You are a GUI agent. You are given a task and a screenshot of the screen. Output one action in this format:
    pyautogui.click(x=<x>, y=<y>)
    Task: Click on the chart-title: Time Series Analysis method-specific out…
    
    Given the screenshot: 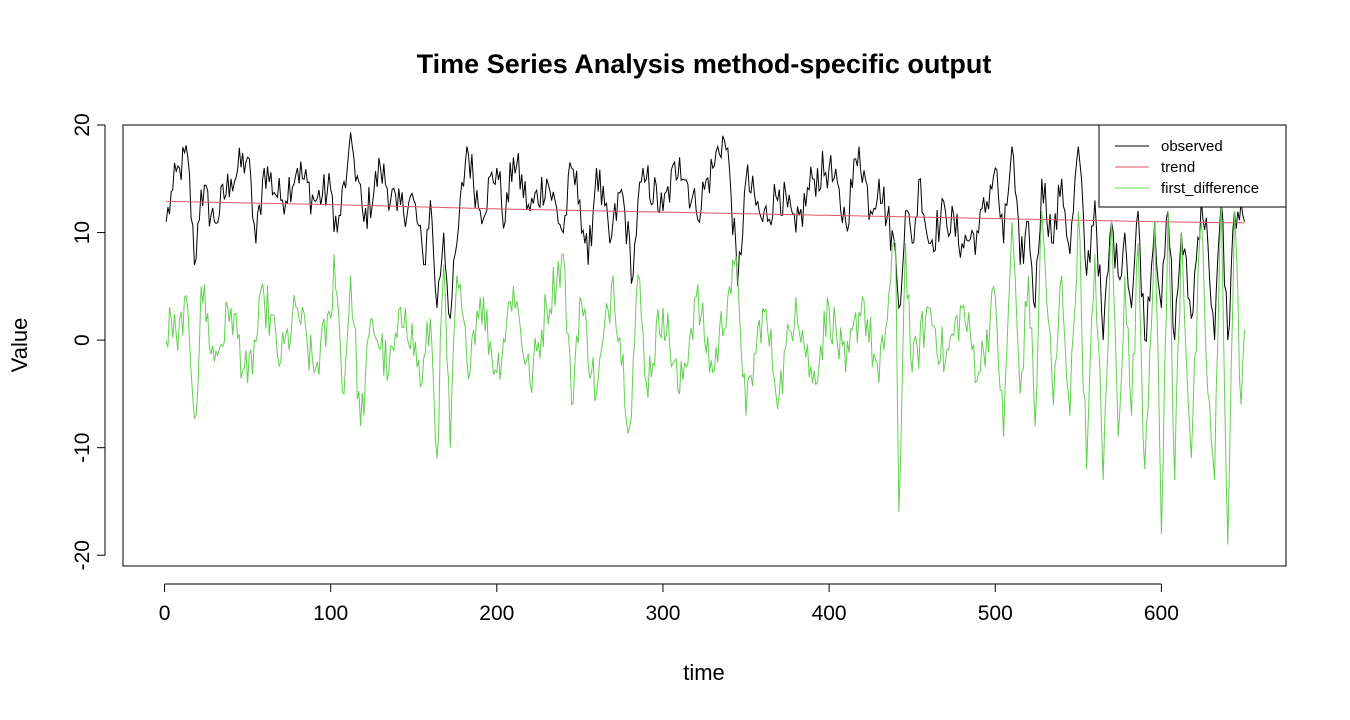 What is the action you would take?
    pyautogui.click(x=704, y=64)
    